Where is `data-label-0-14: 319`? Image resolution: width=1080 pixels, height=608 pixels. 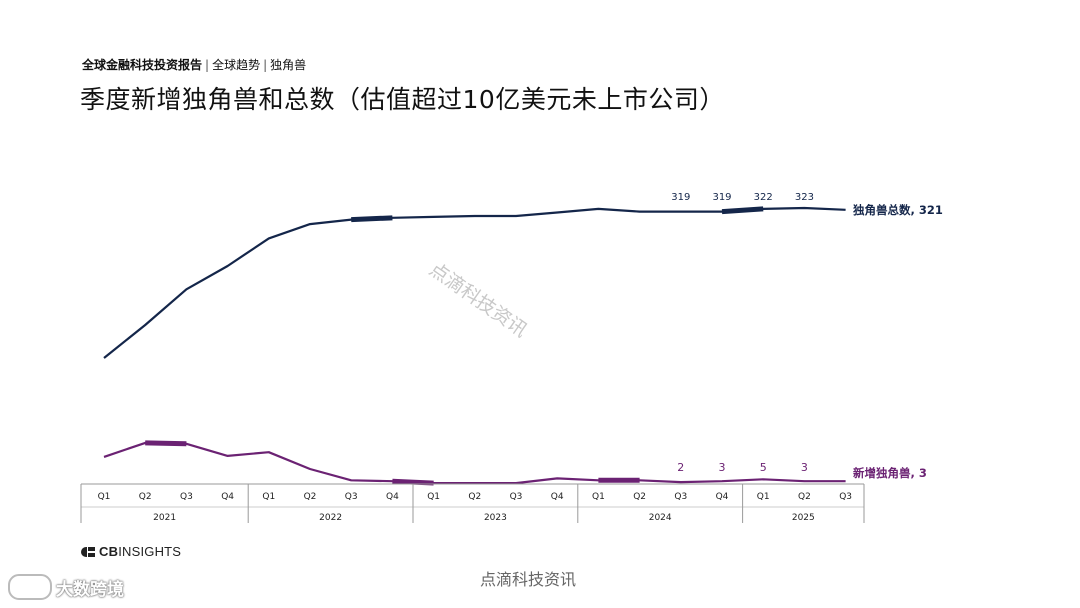
data-label-0-14: 319 is located at coordinates (680, 197).